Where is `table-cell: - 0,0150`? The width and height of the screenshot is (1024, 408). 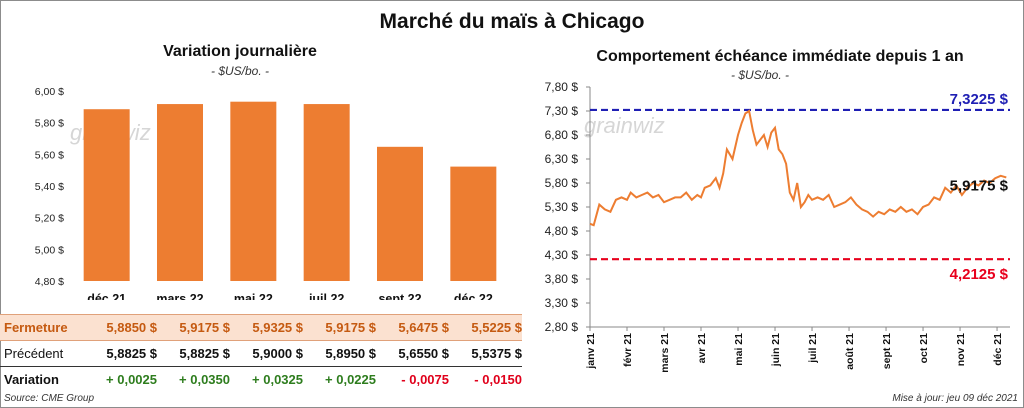 table-cell: - 0,0150 is located at coordinates (498, 379).